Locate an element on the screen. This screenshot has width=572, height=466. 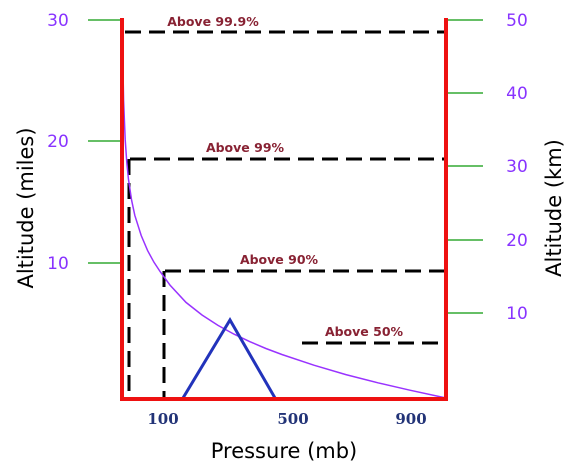
x-axis-title: Pressure (mb) is located at coordinates (284, 451).